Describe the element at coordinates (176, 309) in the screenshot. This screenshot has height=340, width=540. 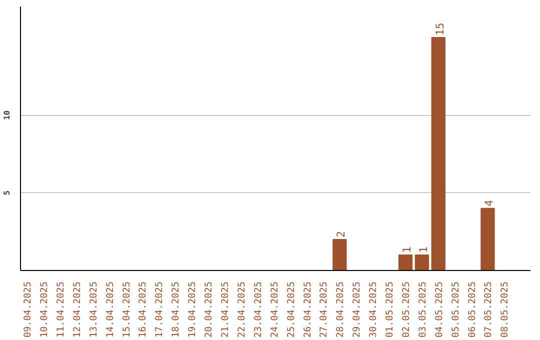
I see `x-tick-label: 18.04.2025` at that location.